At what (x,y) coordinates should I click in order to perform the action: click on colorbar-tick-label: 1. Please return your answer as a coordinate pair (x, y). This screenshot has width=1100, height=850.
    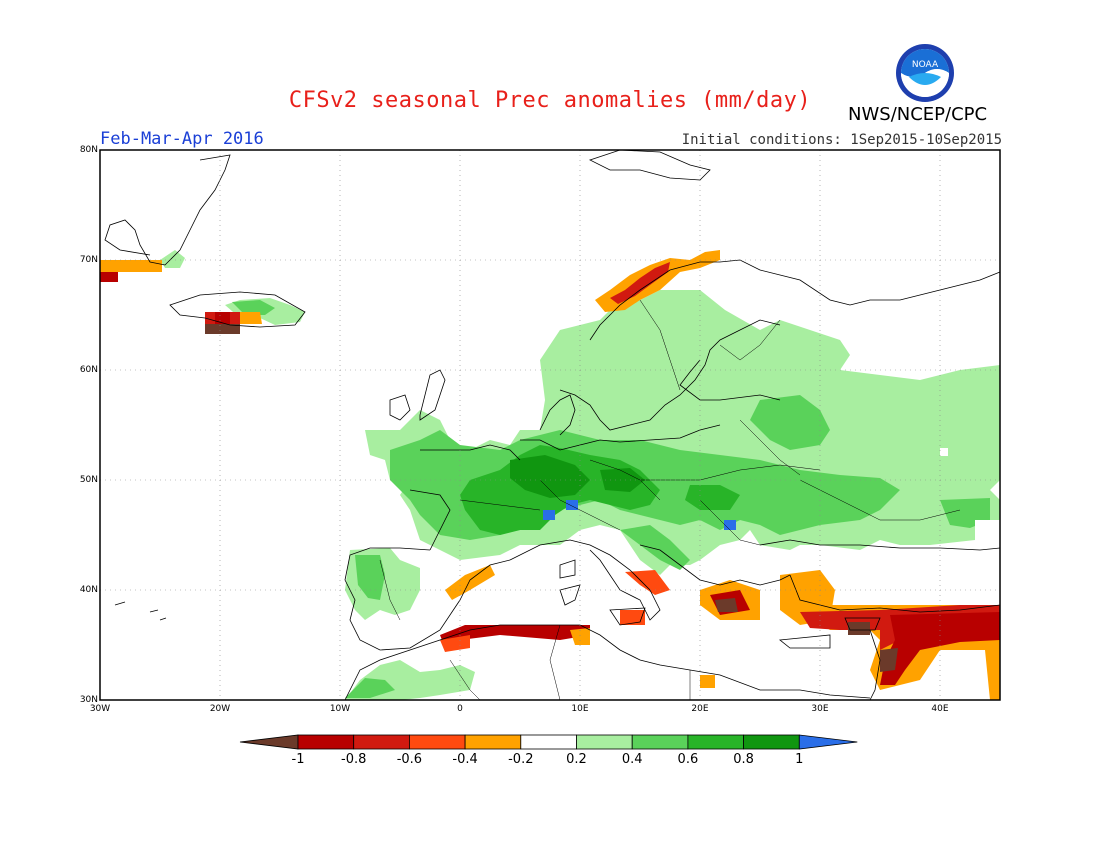
    Looking at the image, I should click on (799, 759).